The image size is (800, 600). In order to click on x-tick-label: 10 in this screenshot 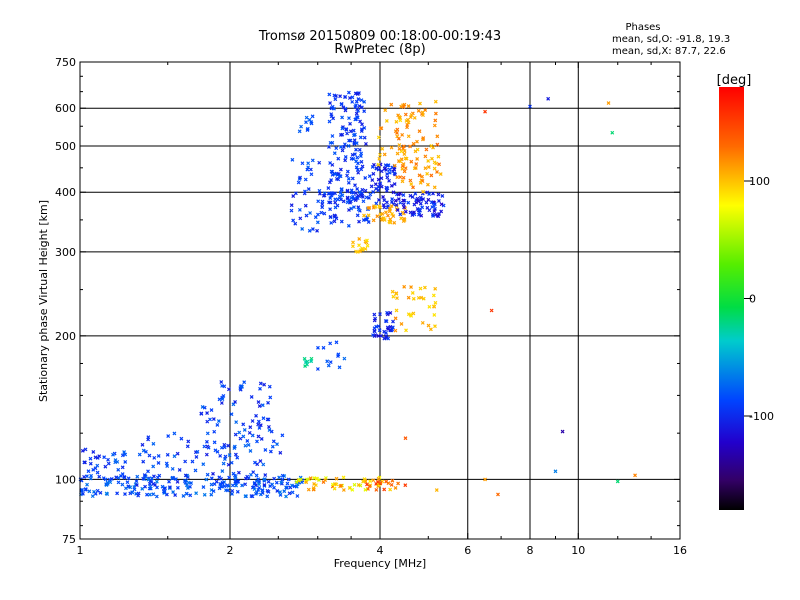, I will do `click(578, 550)`.